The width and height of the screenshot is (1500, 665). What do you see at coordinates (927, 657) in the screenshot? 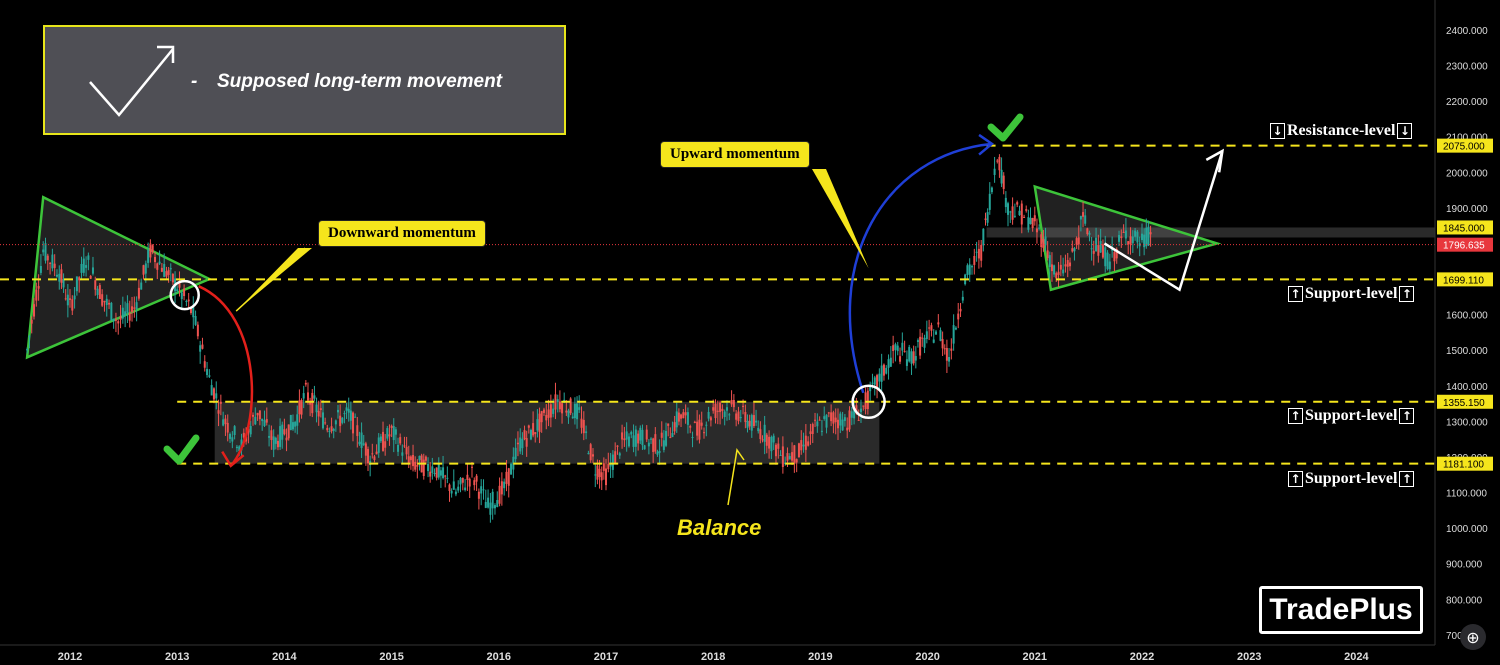
I see `x-tick-label: 2020` at bounding box center [927, 657].